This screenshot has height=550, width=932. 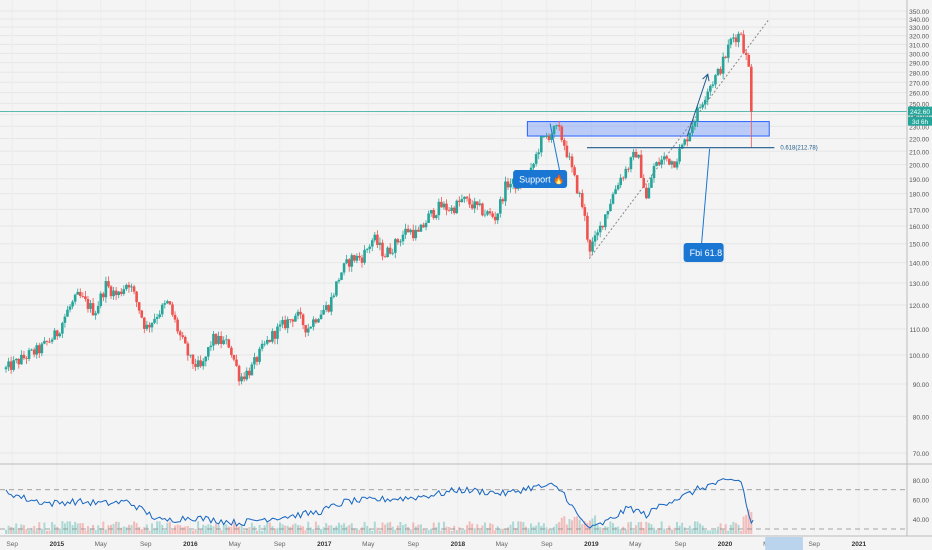 What do you see at coordinates (921, 501) in the screenshot?
I see `rsi-tick-label: 60.00` at bounding box center [921, 501].